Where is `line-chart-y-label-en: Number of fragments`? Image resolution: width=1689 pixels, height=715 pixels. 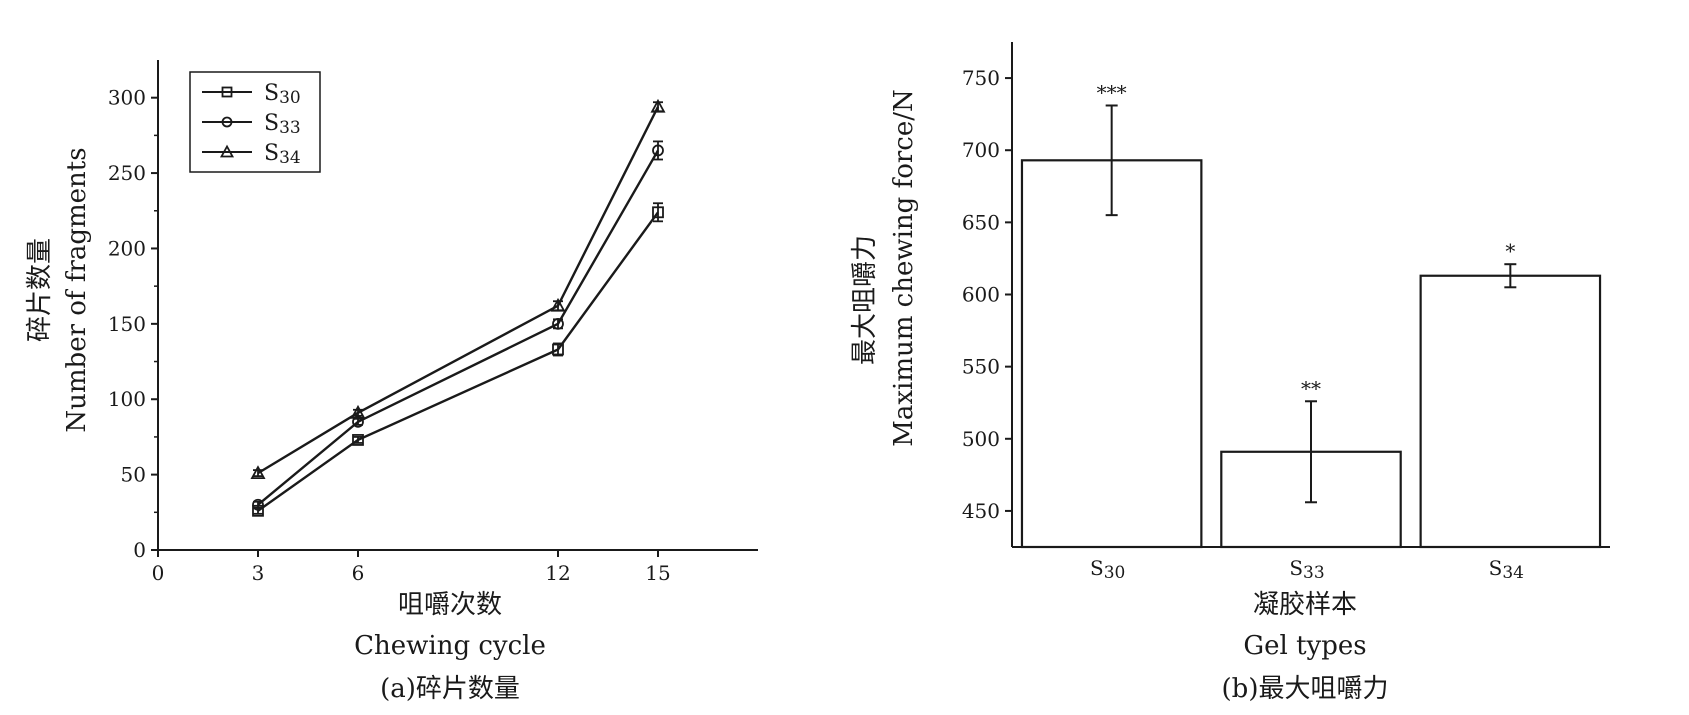
line-chart-y-label-en: Number of fragments is located at coordinates (77, 289).